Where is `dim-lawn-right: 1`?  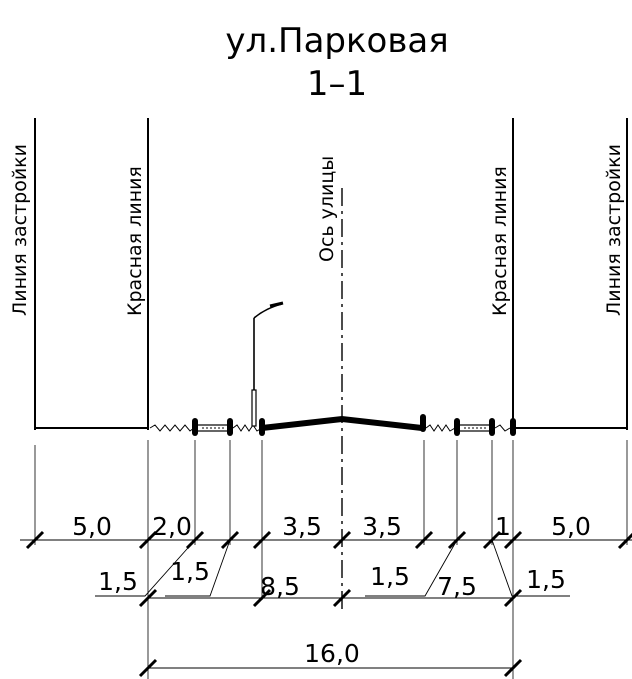 dim-lawn-right: 1 is located at coordinates (503, 526).